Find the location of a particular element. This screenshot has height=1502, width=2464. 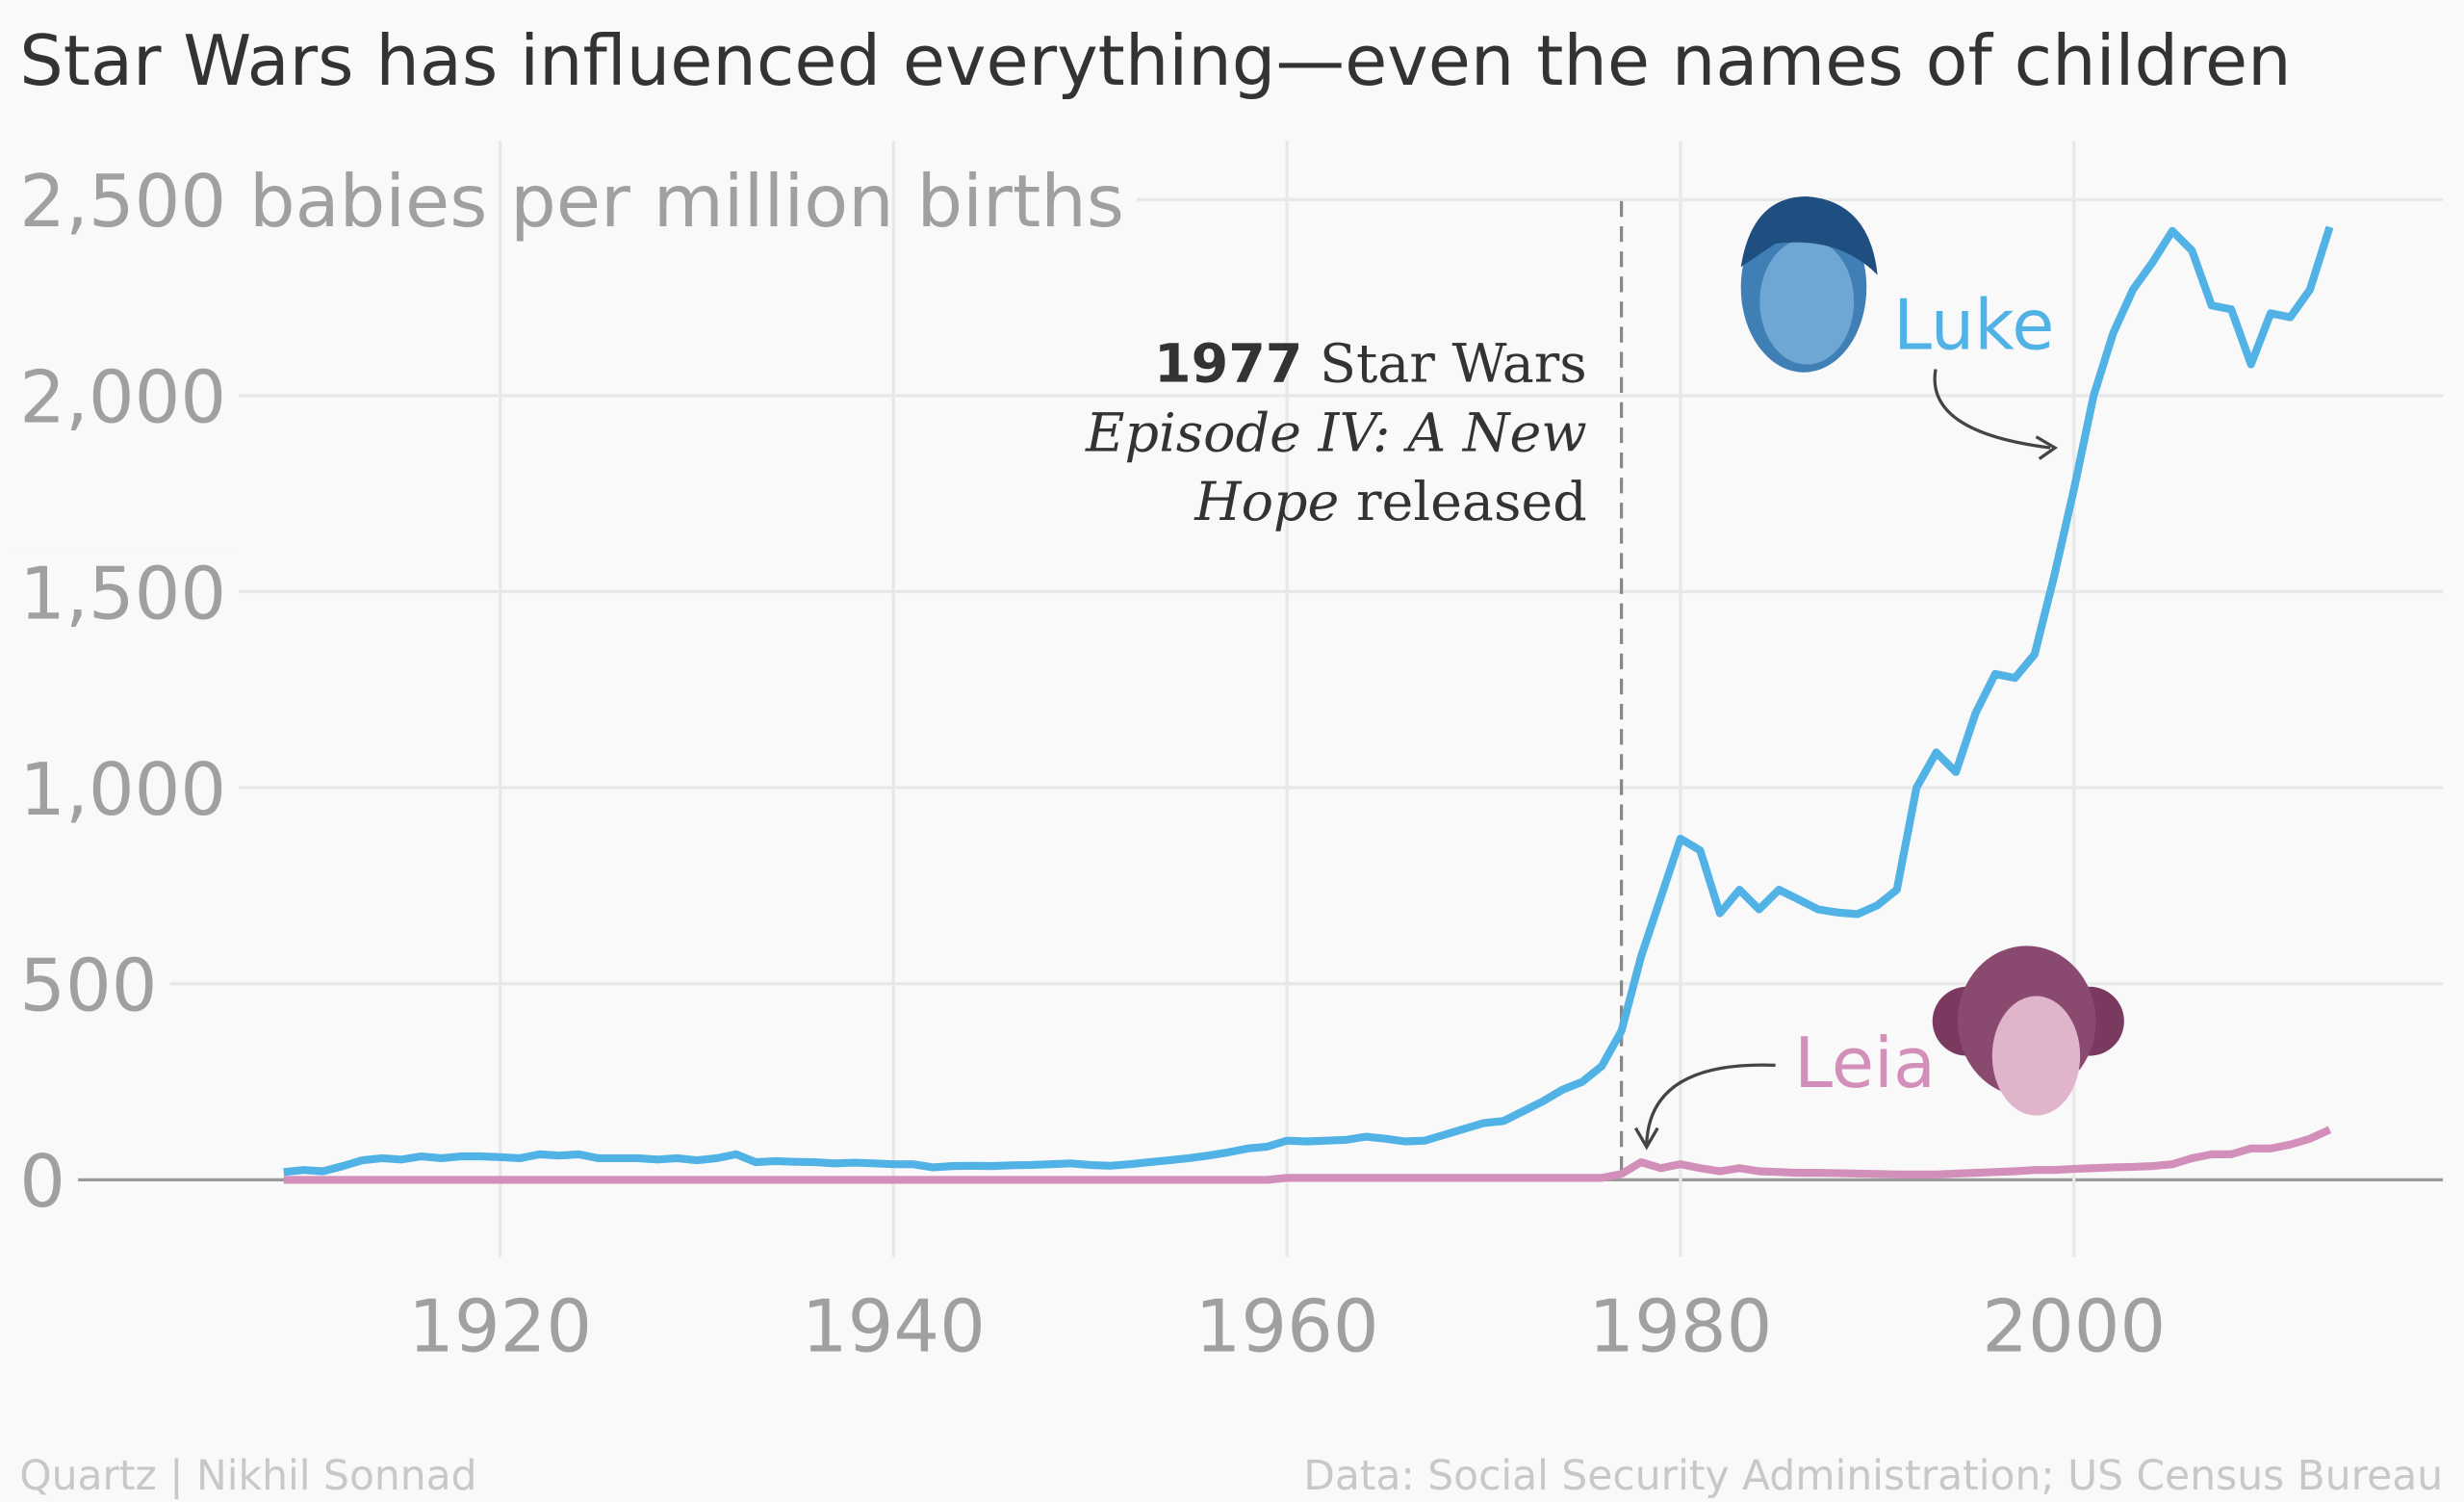

series-line is located at coordinates (1307, 1155).